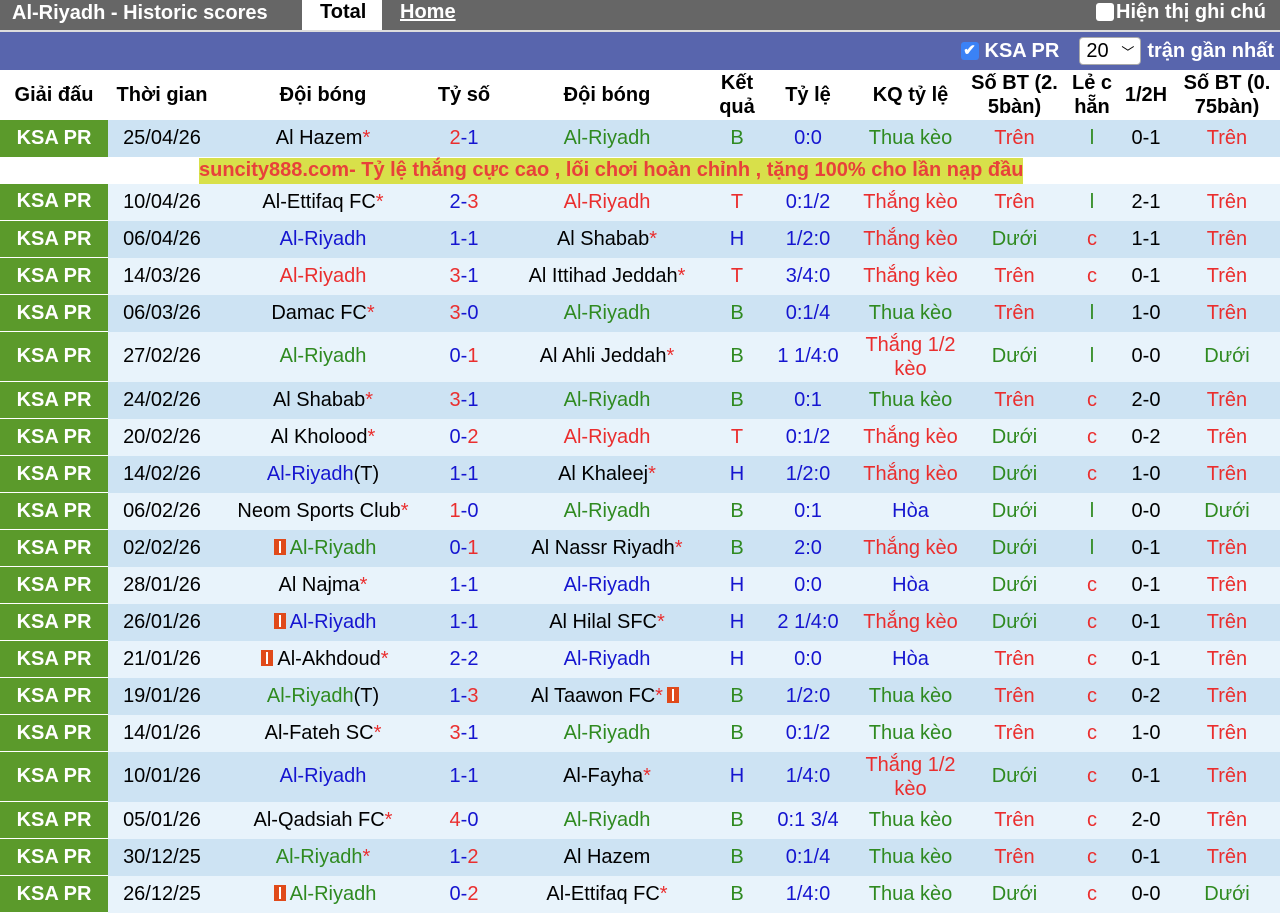  What do you see at coordinates (323, 511) in the screenshot?
I see `home-team-cell: Neom Sports Club*` at bounding box center [323, 511].